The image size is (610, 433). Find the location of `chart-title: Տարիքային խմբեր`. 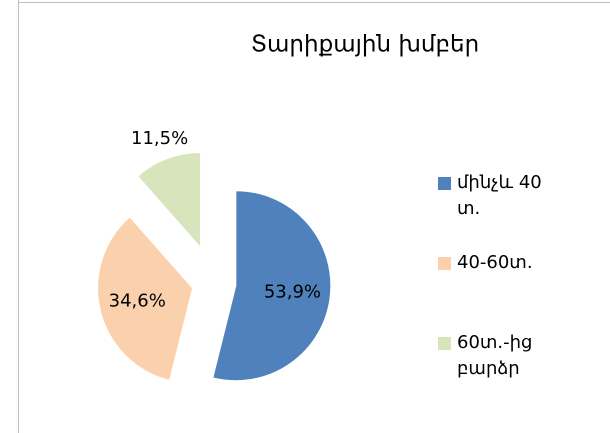

chart-title: Տարիքային խմբեր is located at coordinates (365, 45).